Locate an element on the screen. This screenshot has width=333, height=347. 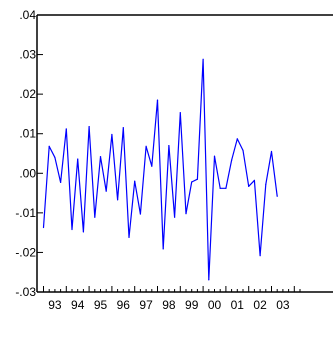
x-tick-label: 93 is located at coordinates (55, 305).